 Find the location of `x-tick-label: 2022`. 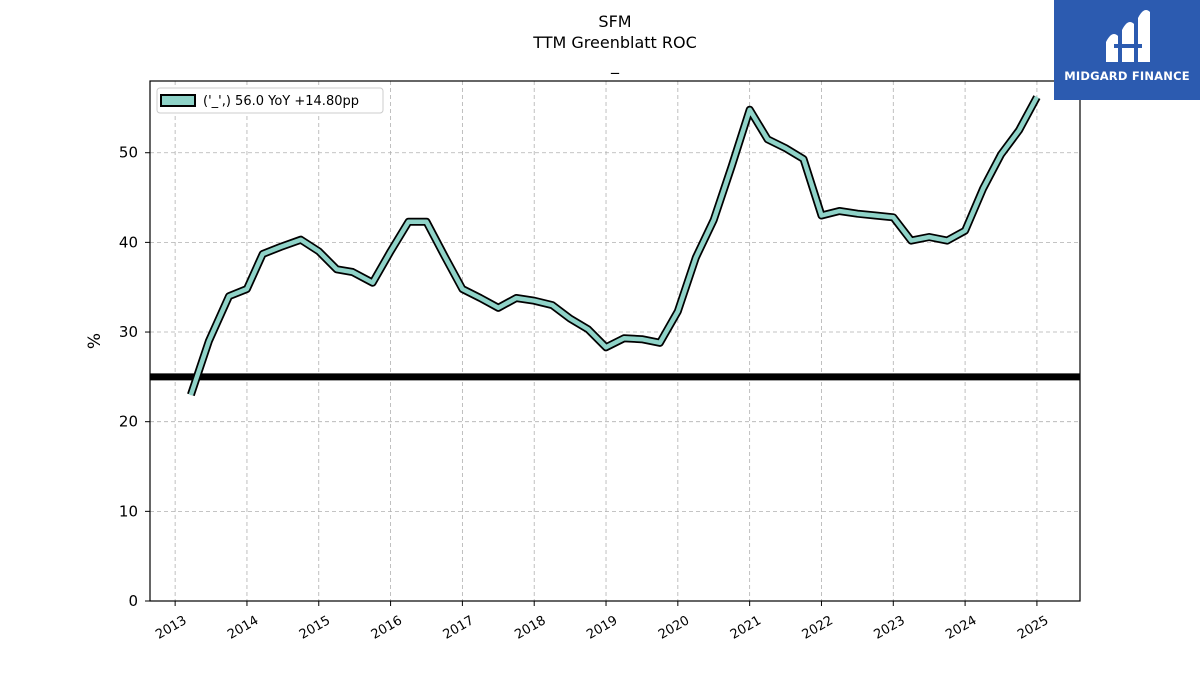

x-tick-label: 2022 is located at coordinates (818, 628).